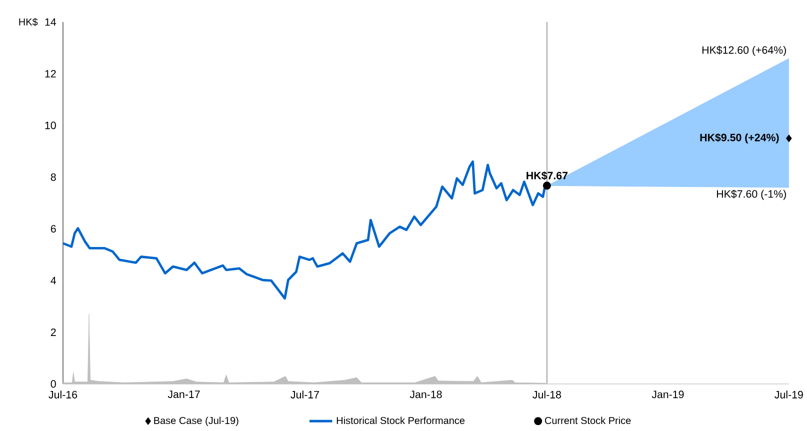 The height and width of the screenshot is (431, 807). Describe the element at coordinates (426, 394) in the screenshot. I see `x-tick-label: Jan-18` at that location.